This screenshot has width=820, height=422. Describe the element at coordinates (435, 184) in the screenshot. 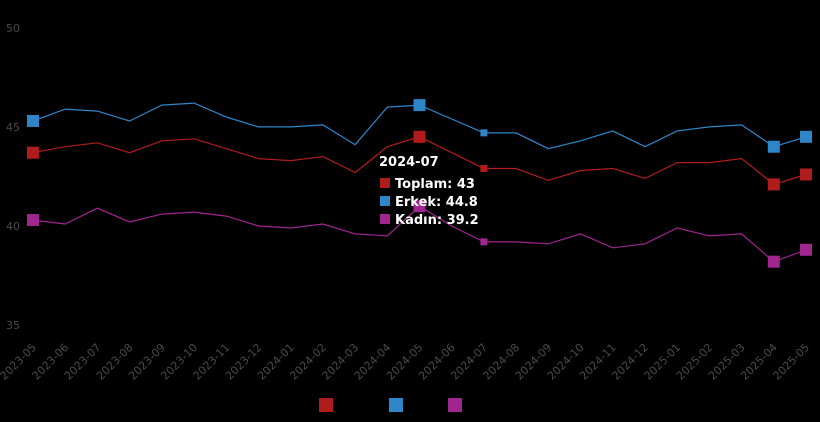

I see `tooltip-label-toplam: Toplam: 43` at that location.